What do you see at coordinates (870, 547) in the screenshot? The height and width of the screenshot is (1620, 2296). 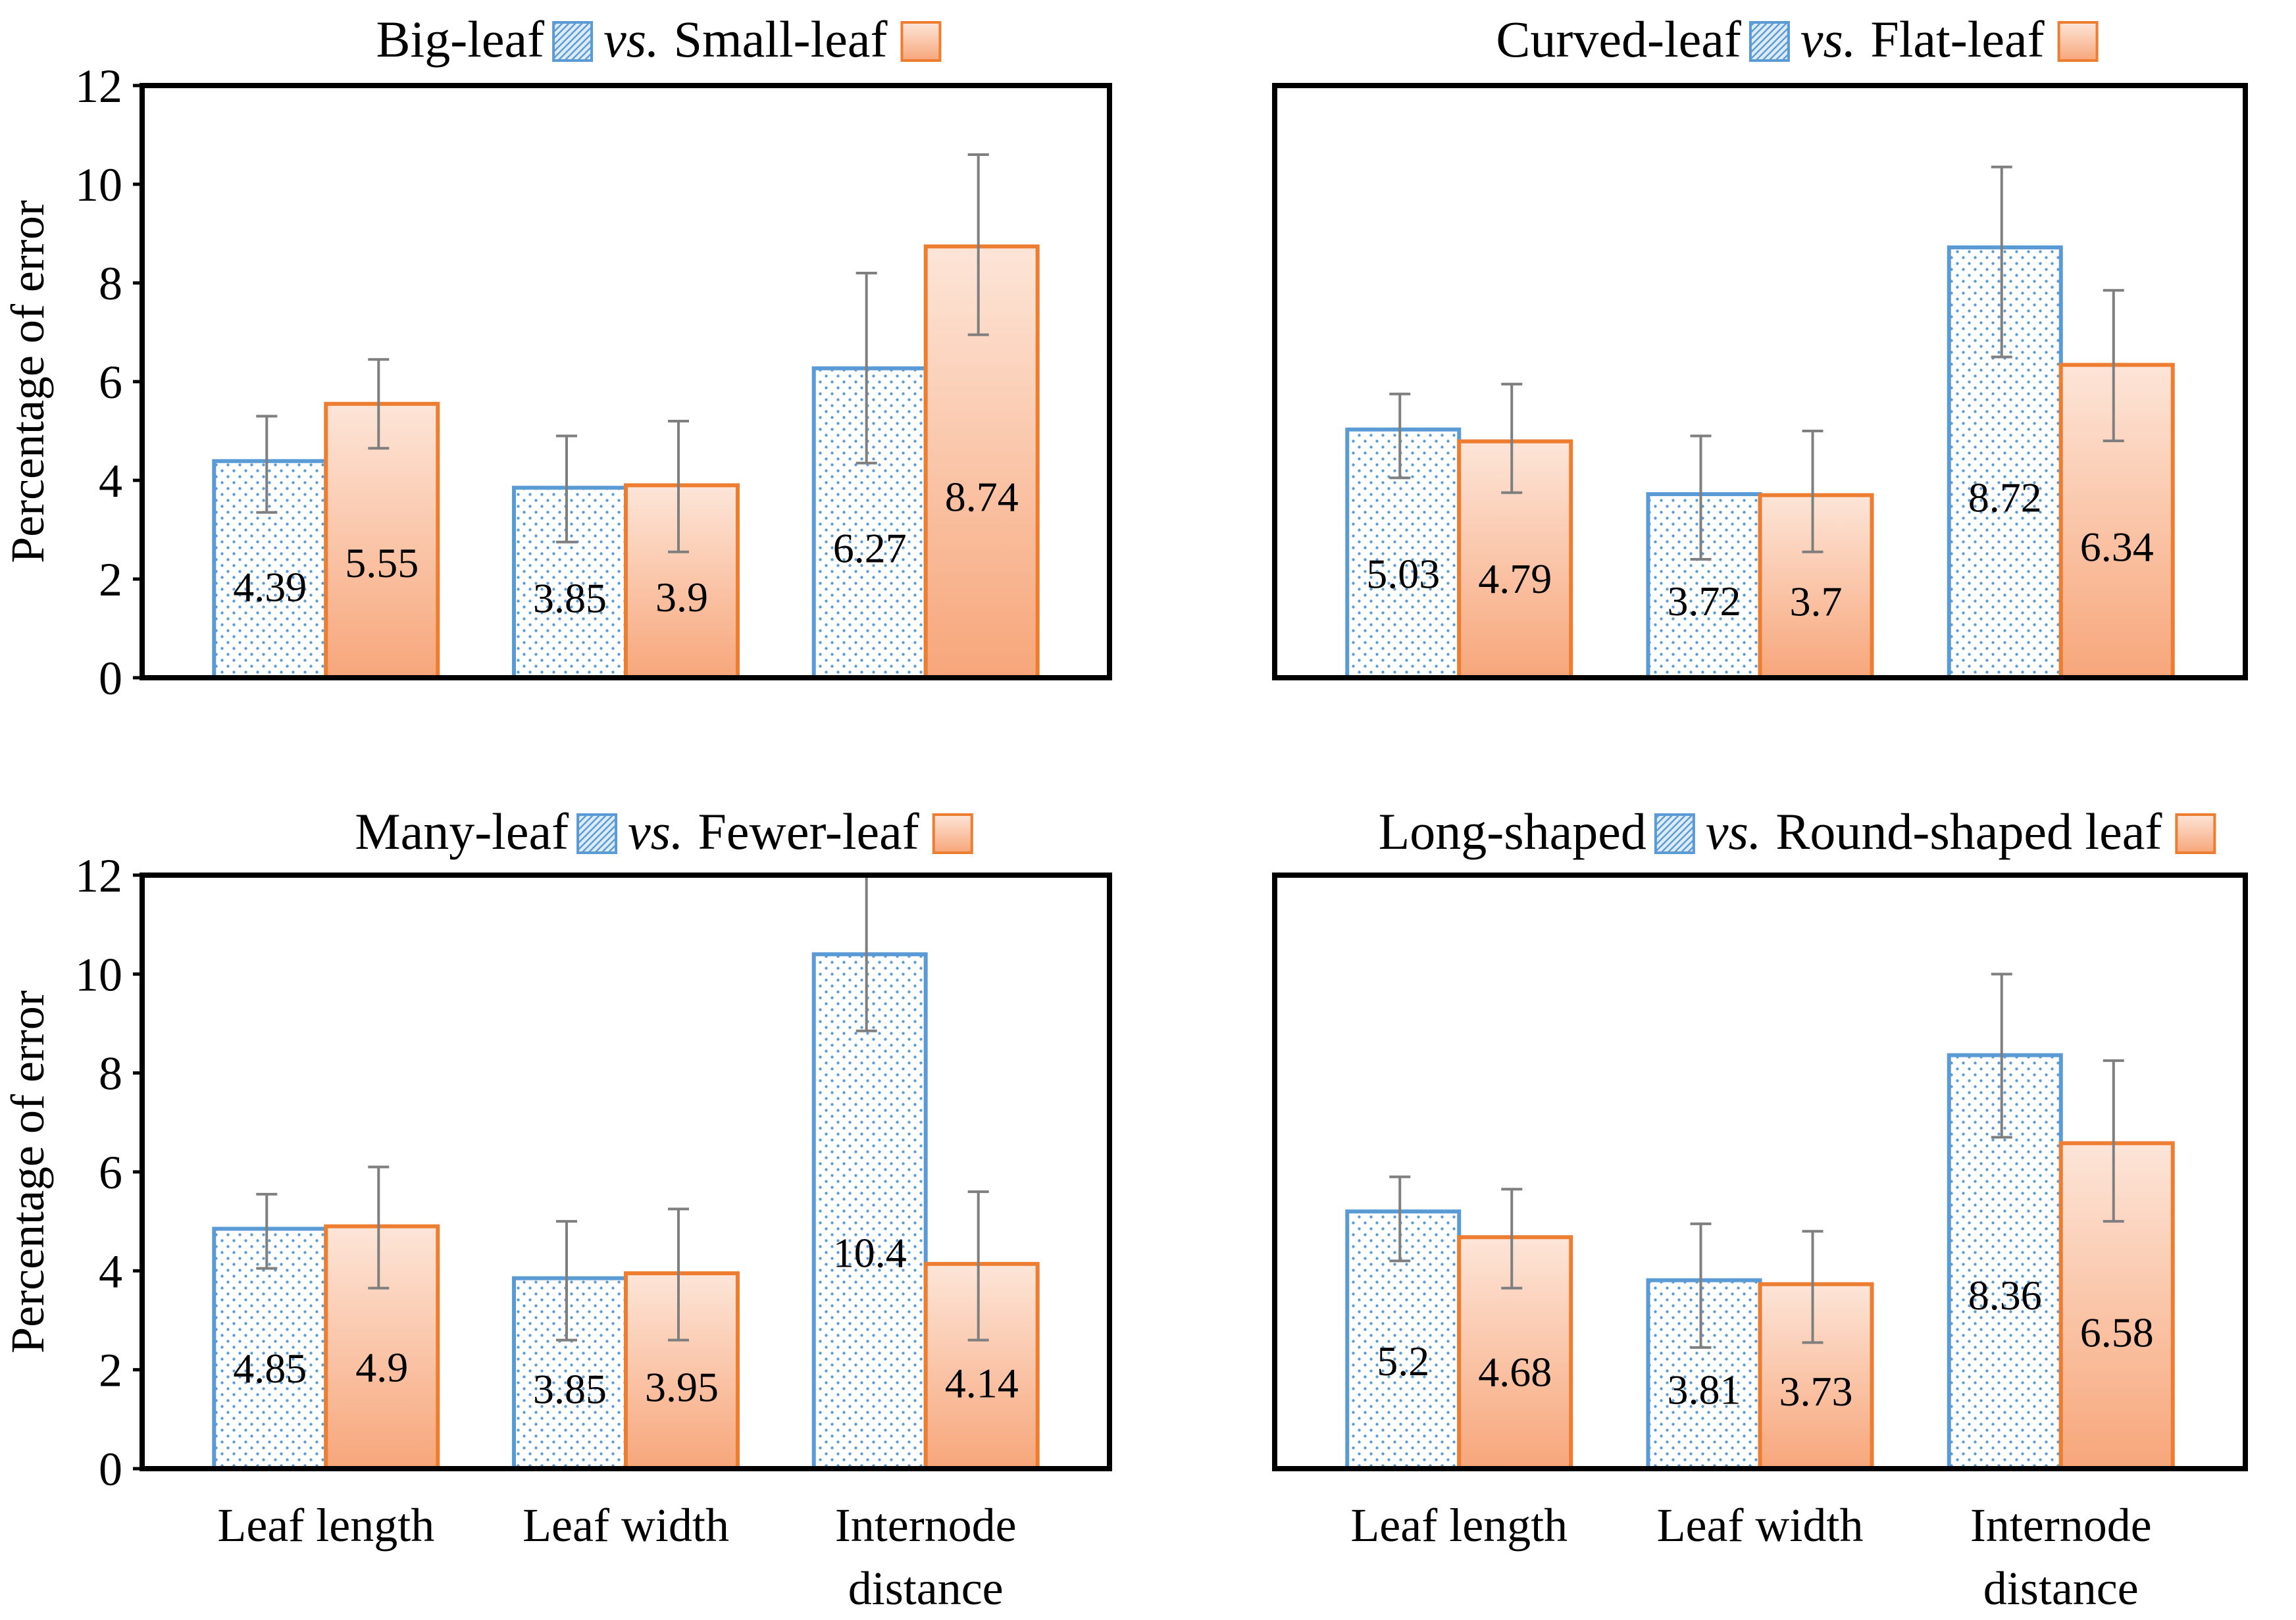 I see `data-label: 6.27` at bounding box center [870, 547].